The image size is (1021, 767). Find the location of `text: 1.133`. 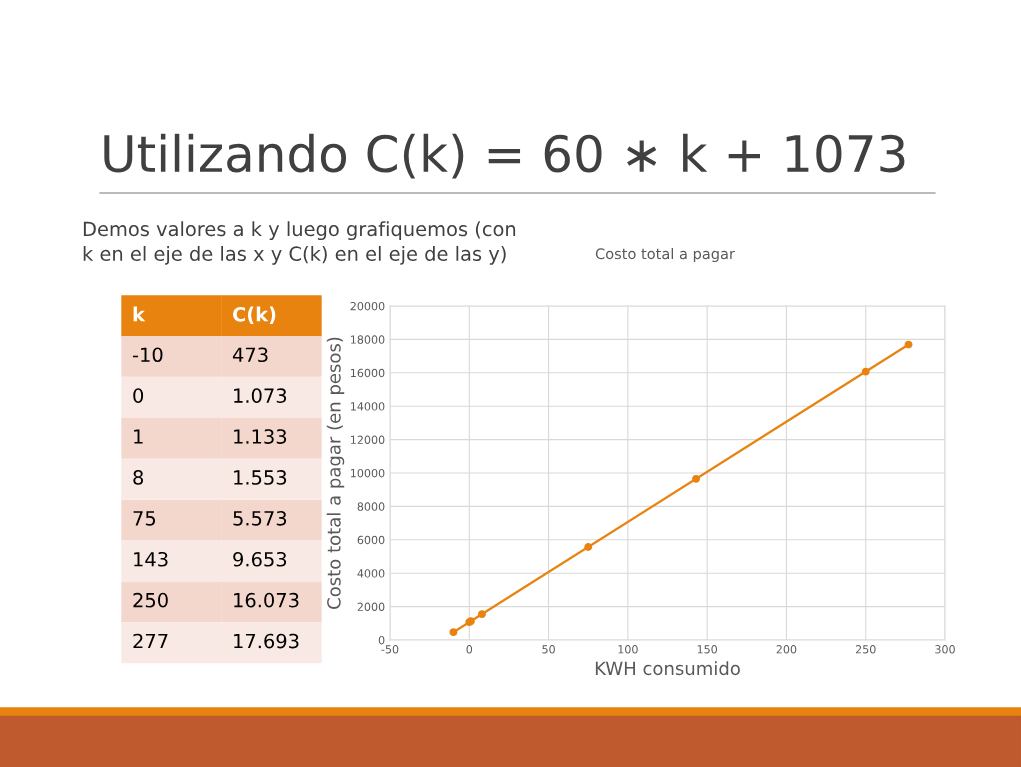

text: 1.133 is located at coordinates (260, 436).